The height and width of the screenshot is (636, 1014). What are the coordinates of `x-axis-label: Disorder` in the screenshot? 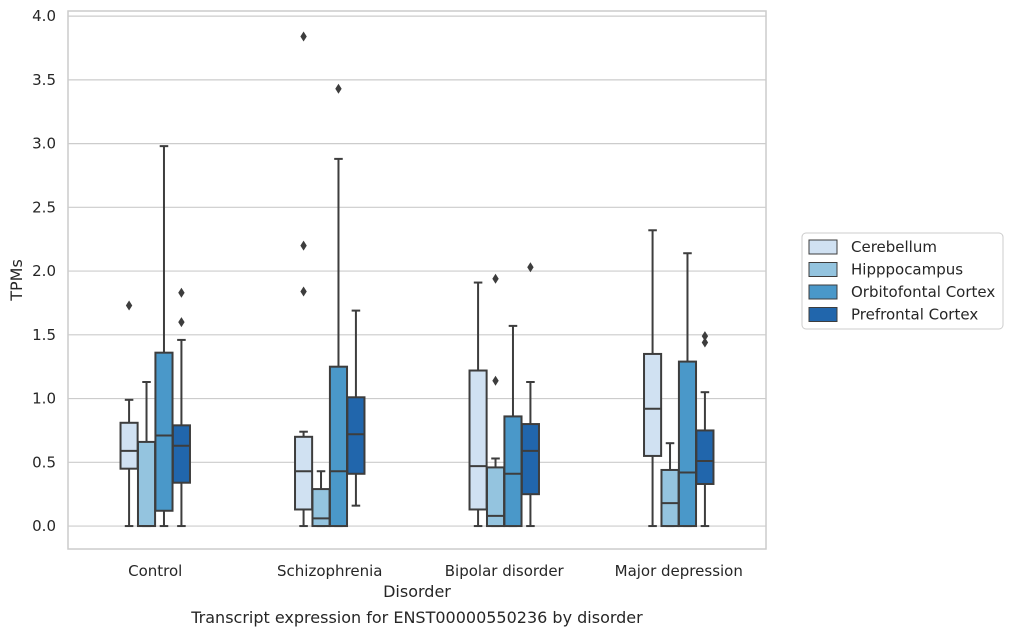 It's located at (417, 591).